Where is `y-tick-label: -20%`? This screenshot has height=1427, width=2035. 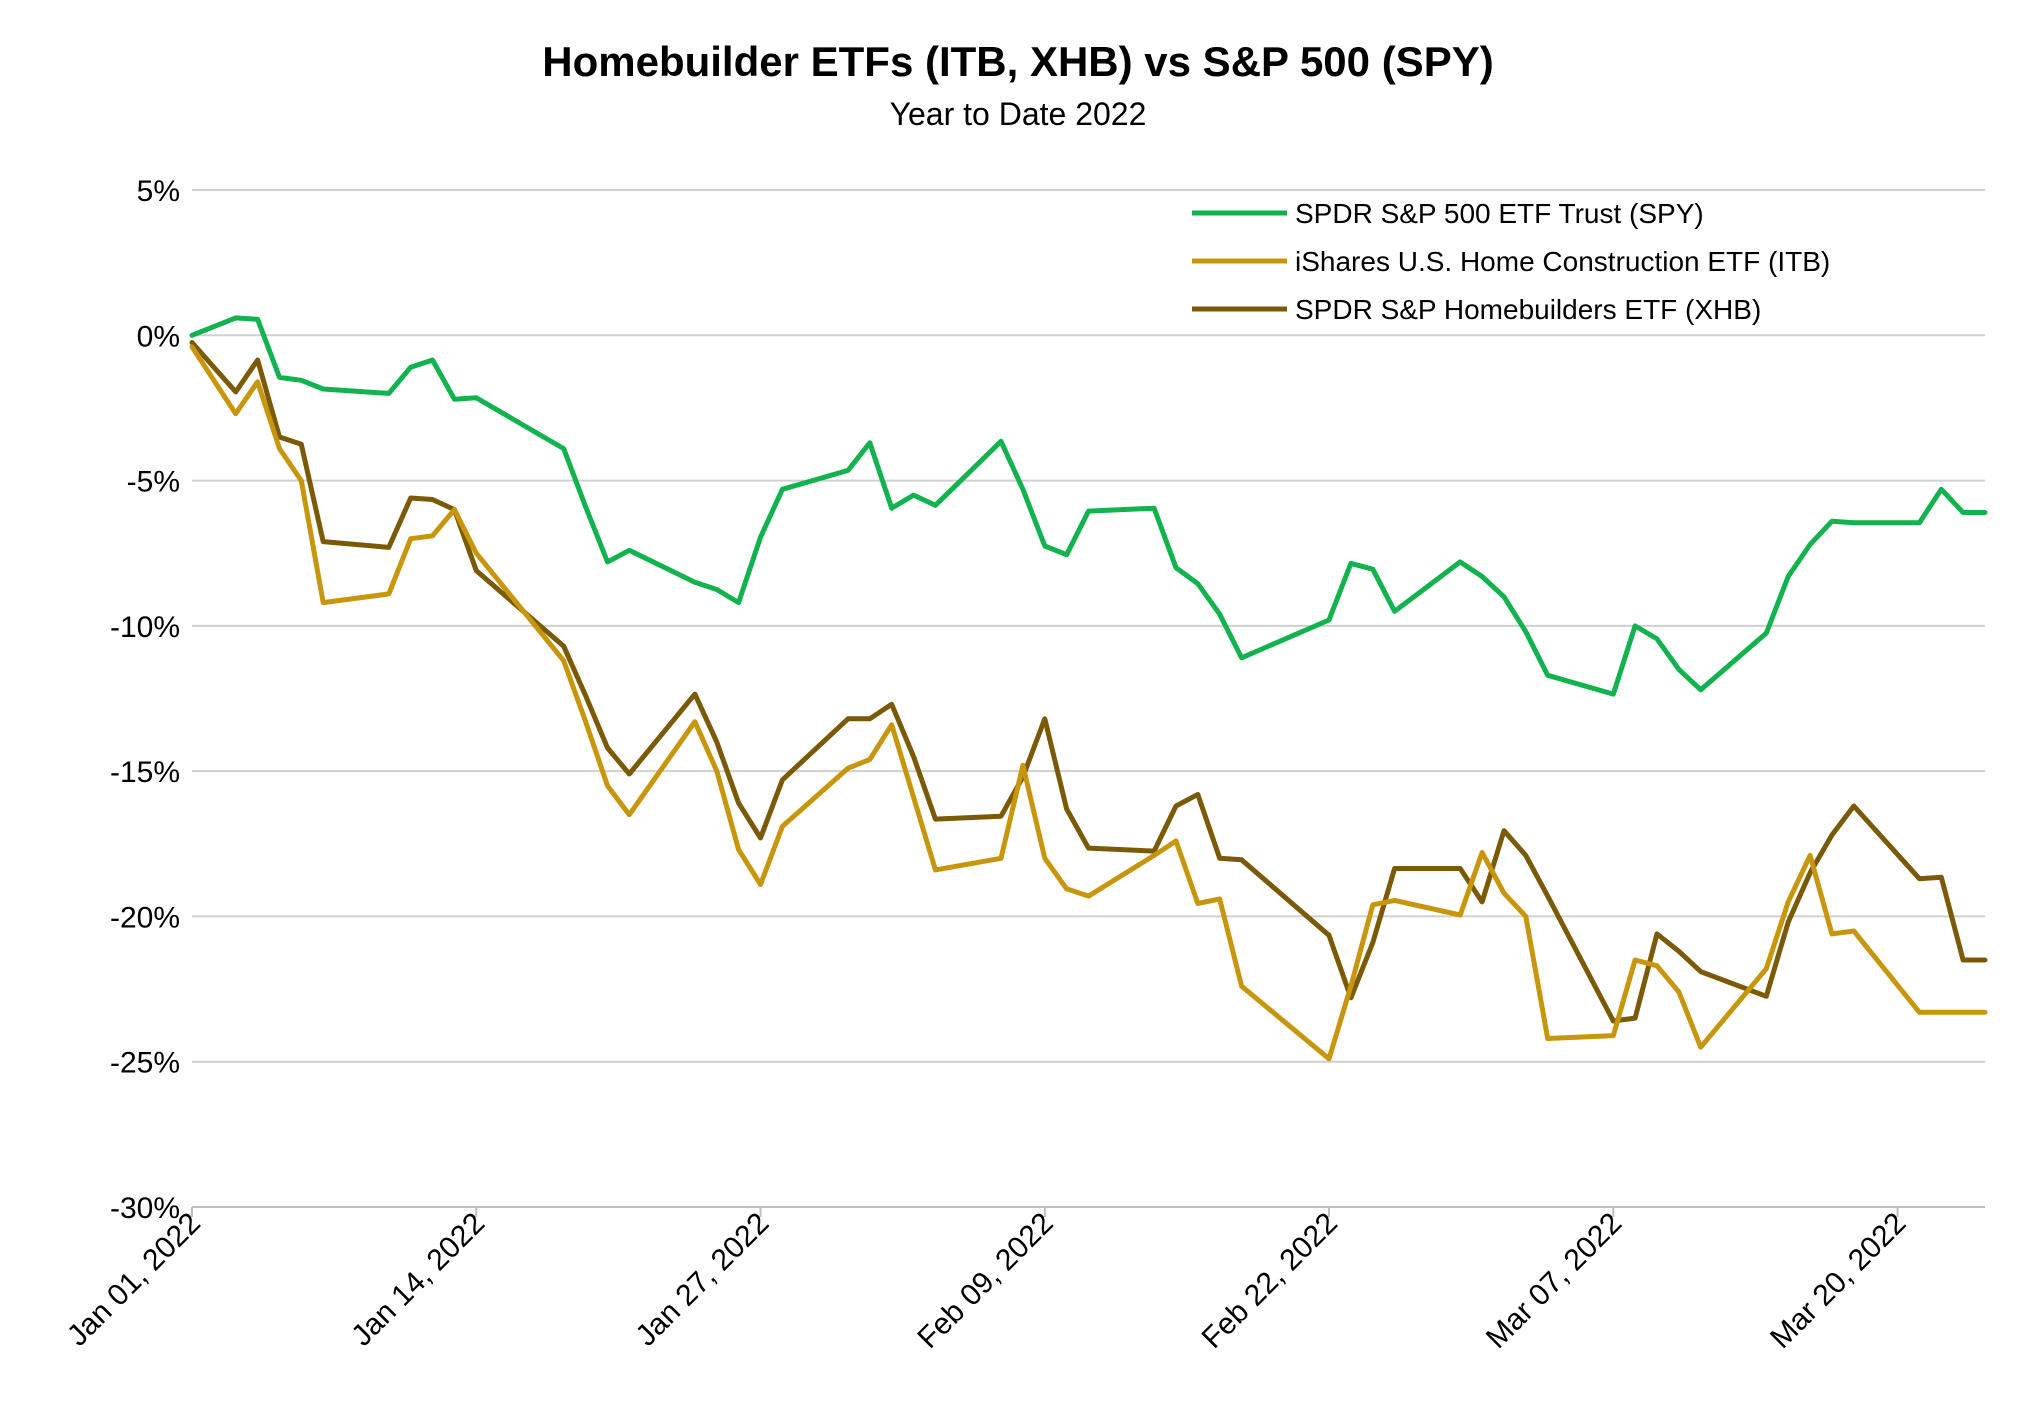
y-tick-label: -20% is located at coordinates (145, 917).